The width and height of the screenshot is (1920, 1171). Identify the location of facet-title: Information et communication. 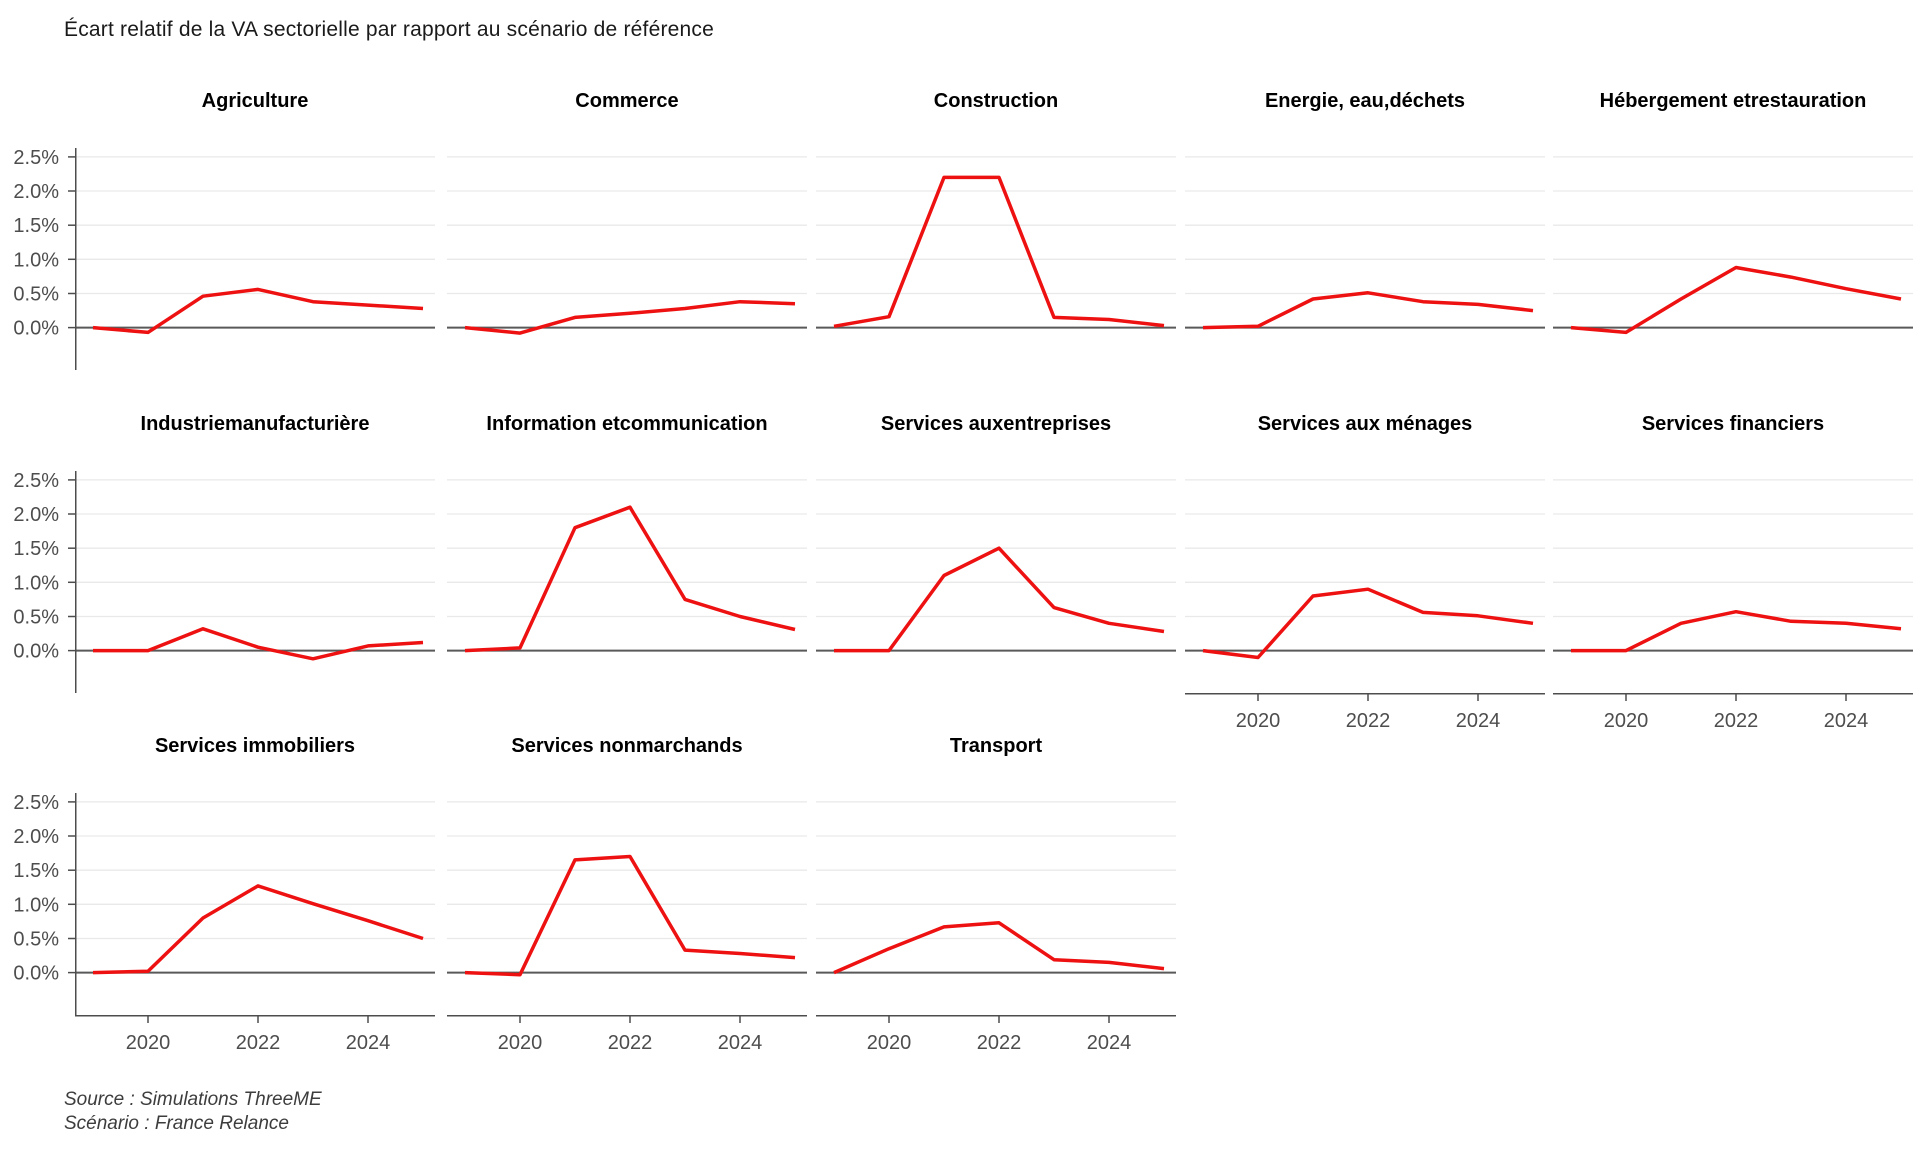
(627, 424).